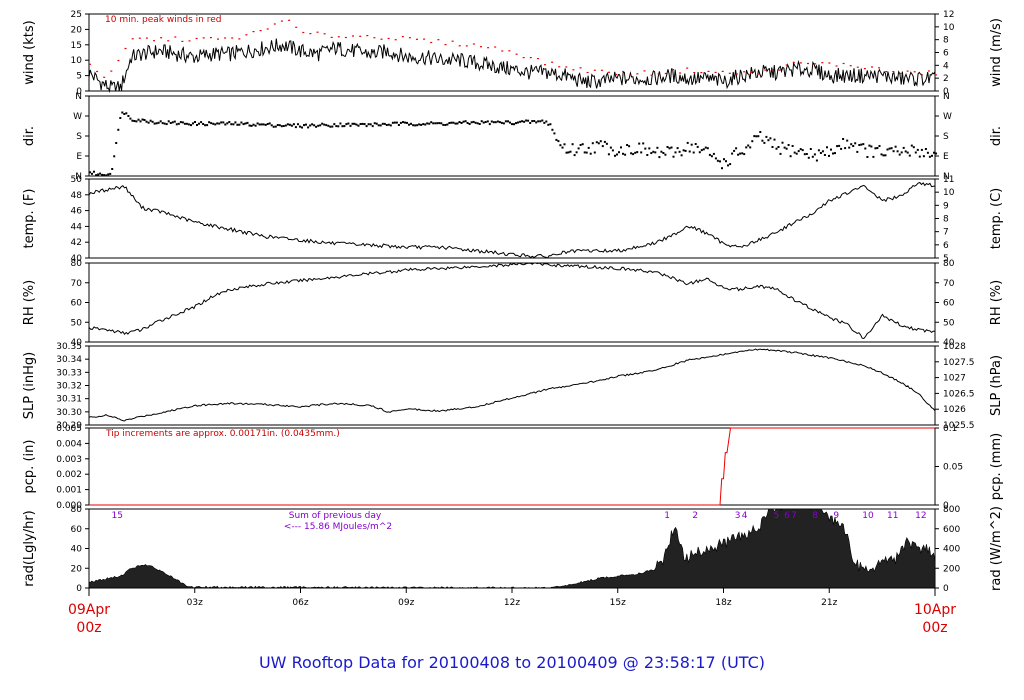  I want to click on panel-frame, so click(512, 52).